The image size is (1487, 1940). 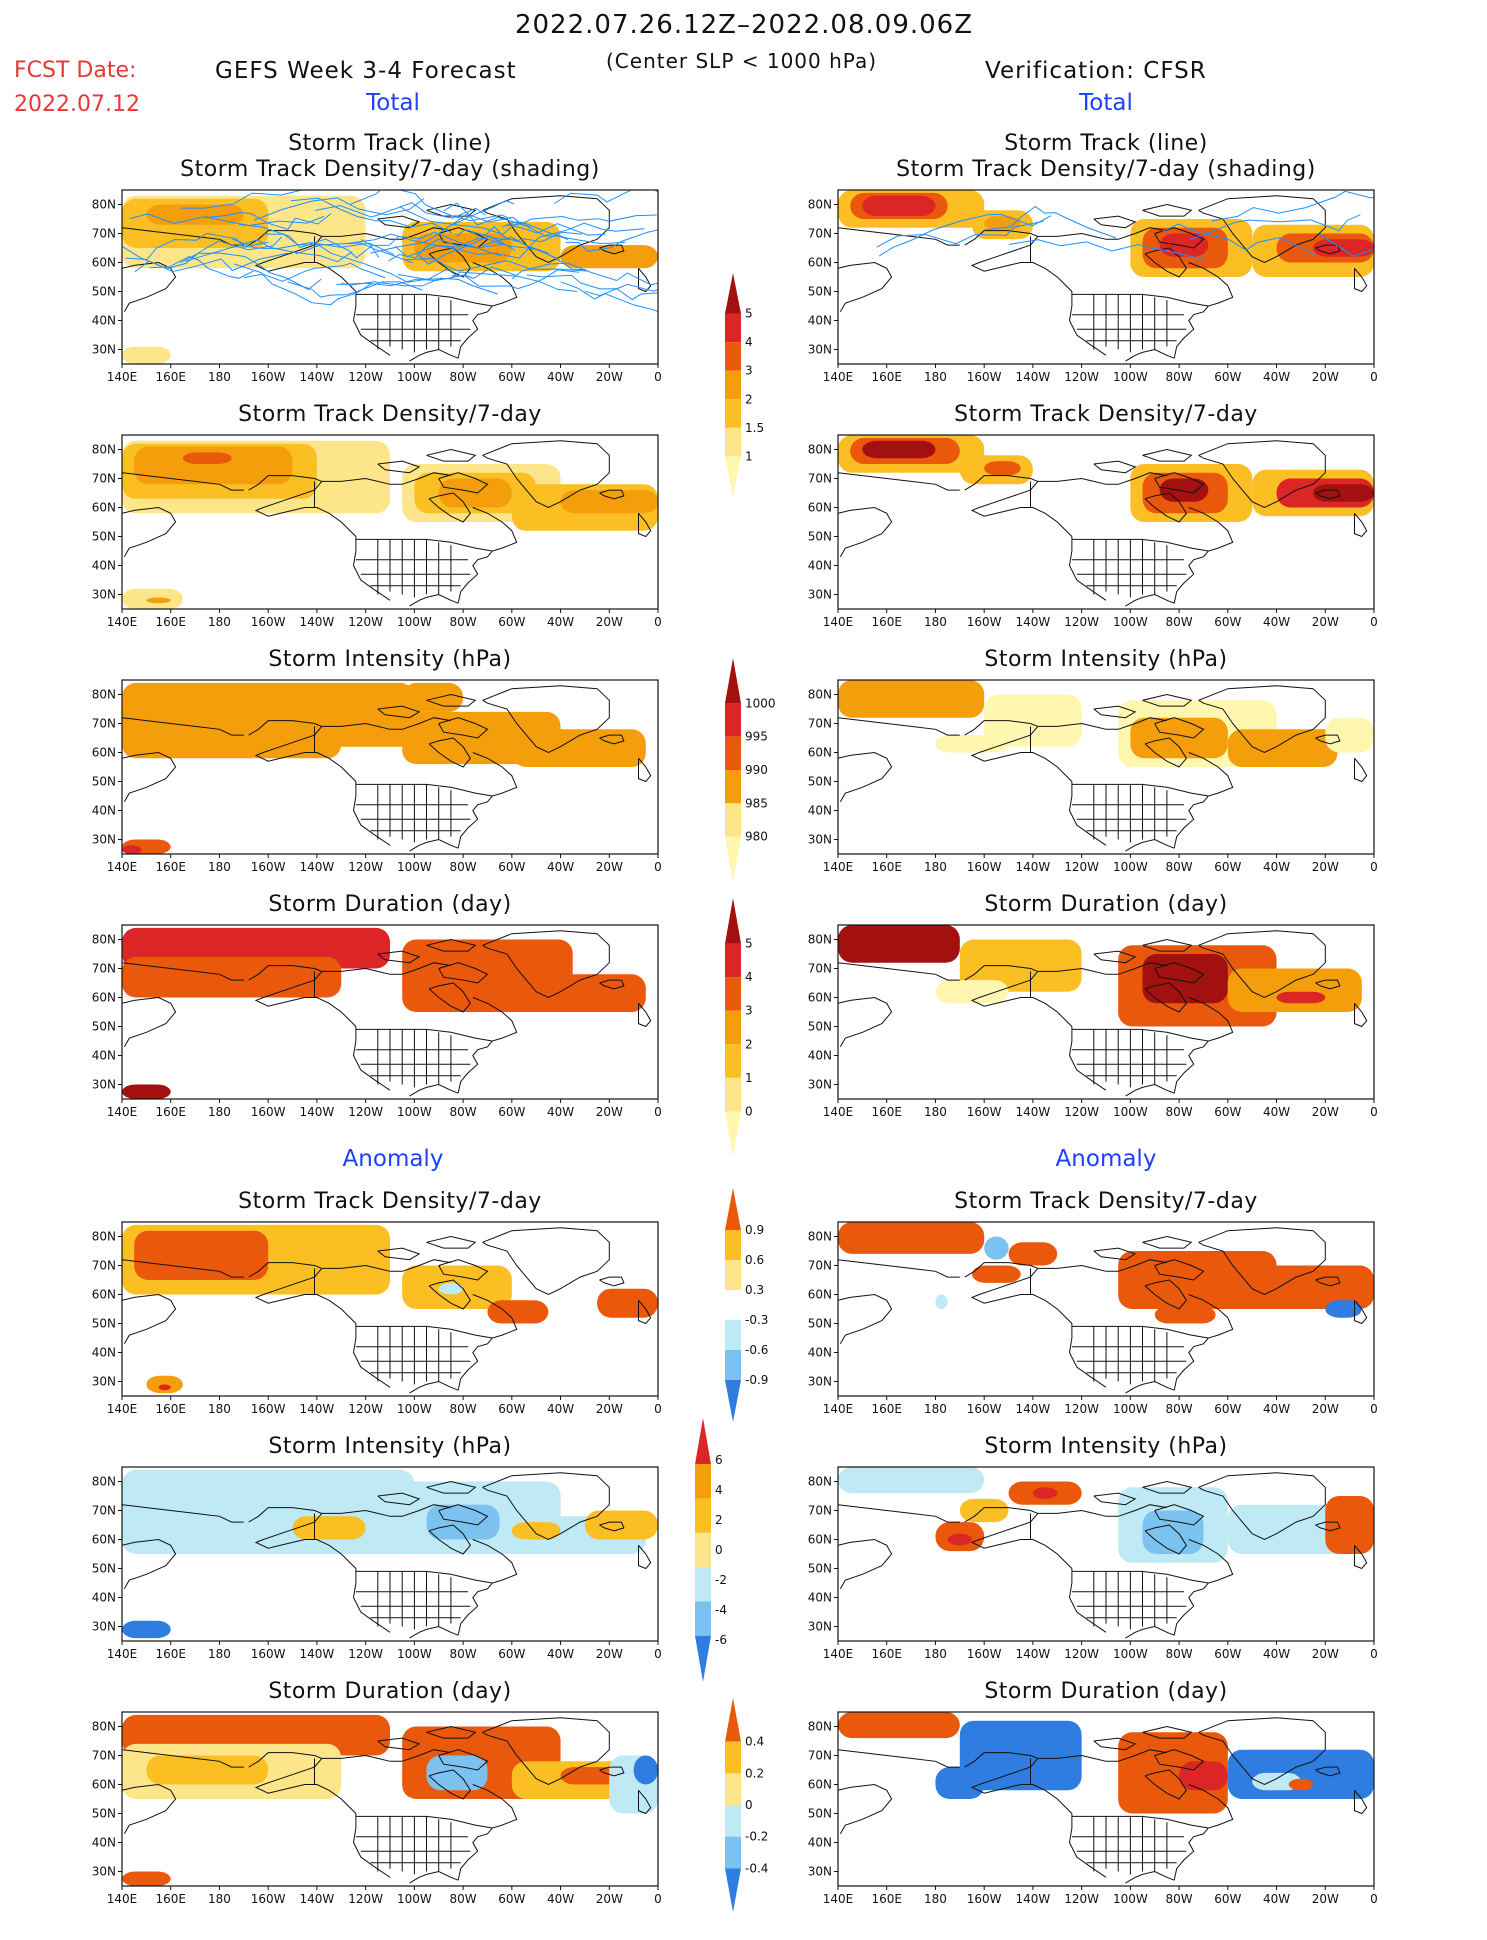 I want to click on forecast-anomaly-density-xtick-10: 20W, so click(x=609, y=1409).